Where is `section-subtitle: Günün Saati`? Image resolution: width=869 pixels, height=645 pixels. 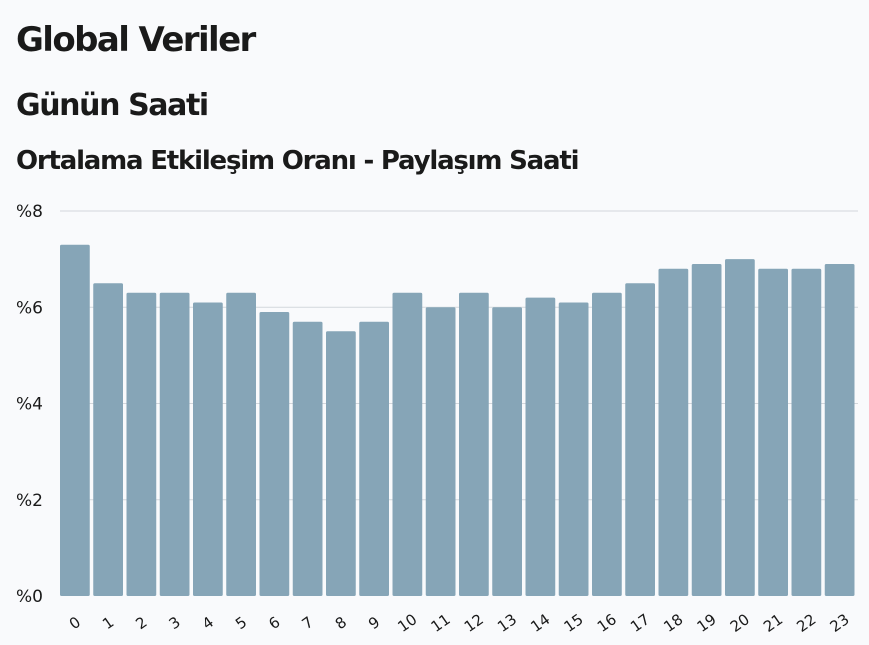 section-subtitle: Günün Saati is located at coordinates (112, 105).